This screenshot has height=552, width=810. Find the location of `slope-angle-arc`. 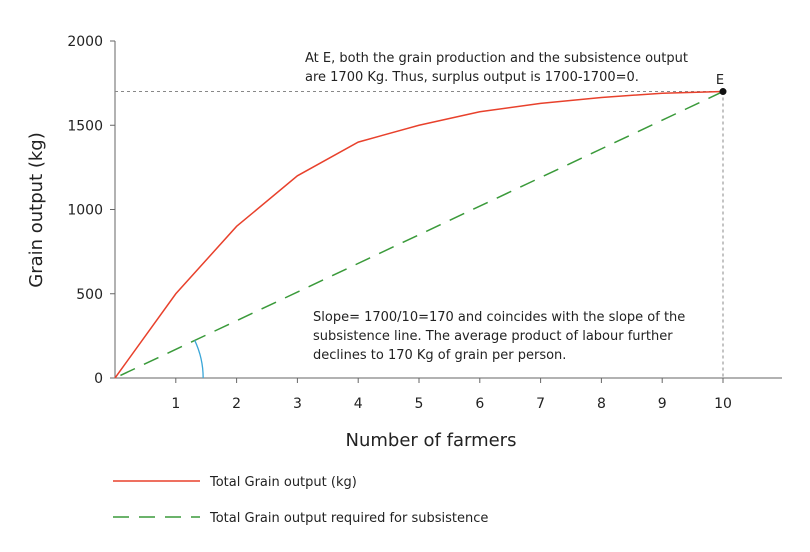

slope-angle-arc is located at coordinates (199, 359).